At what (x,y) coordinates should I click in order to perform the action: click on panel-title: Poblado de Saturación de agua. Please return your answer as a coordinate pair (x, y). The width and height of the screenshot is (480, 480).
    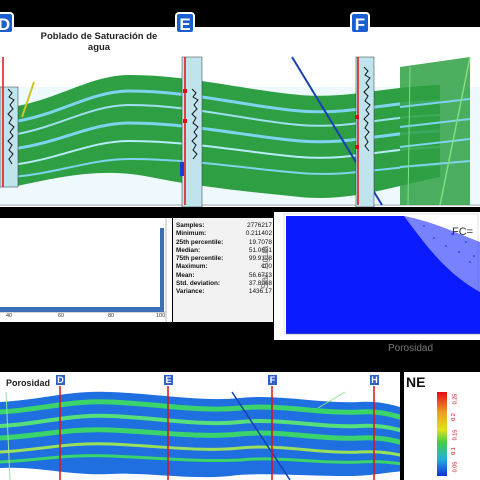
    Looking at the image, I should click on (99, 42).